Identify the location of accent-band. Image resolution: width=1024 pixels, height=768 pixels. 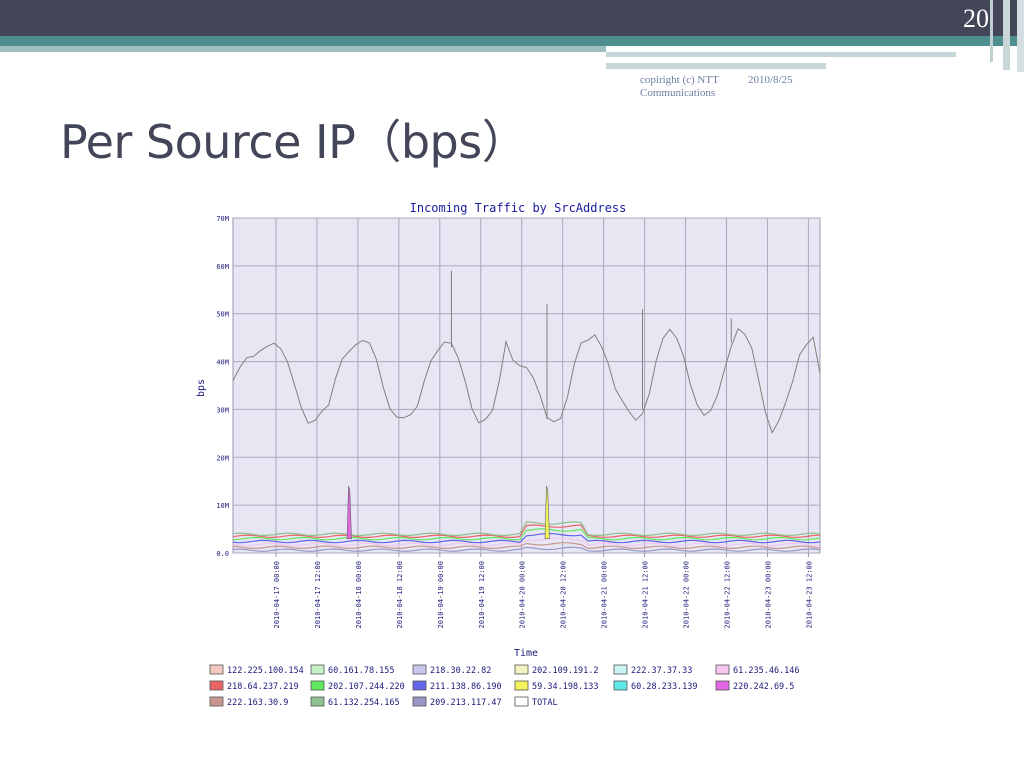
(512, 41).